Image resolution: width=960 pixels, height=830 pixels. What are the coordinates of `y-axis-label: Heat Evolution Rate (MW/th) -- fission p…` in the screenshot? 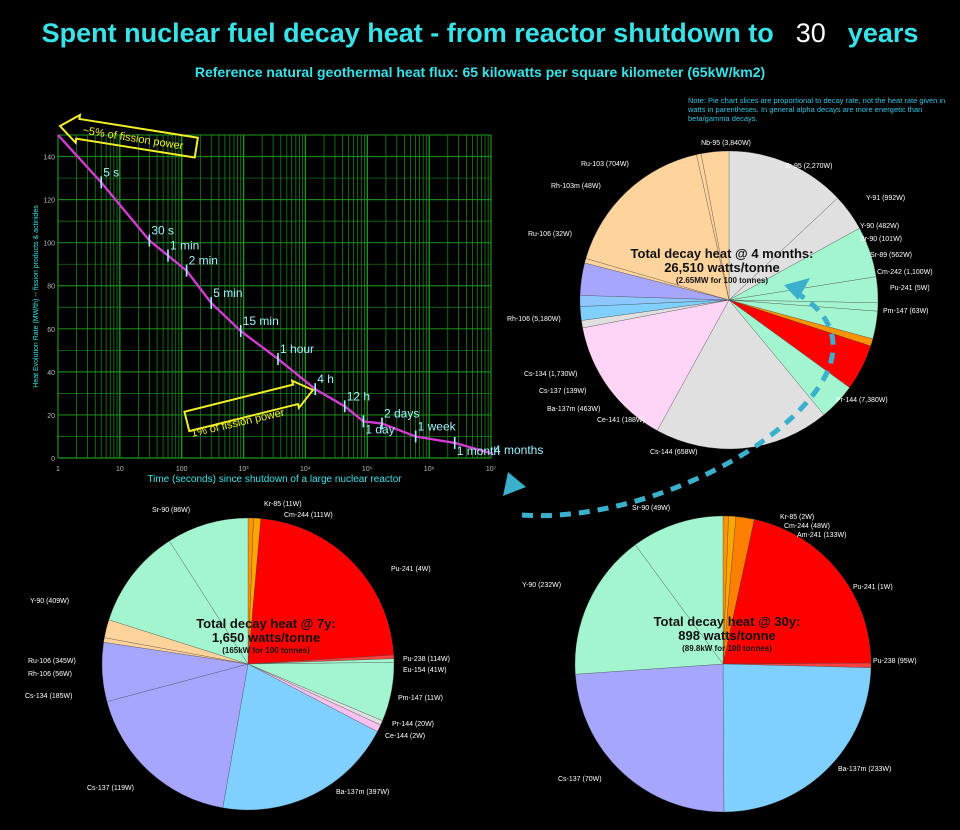 It's located at (36, 296).